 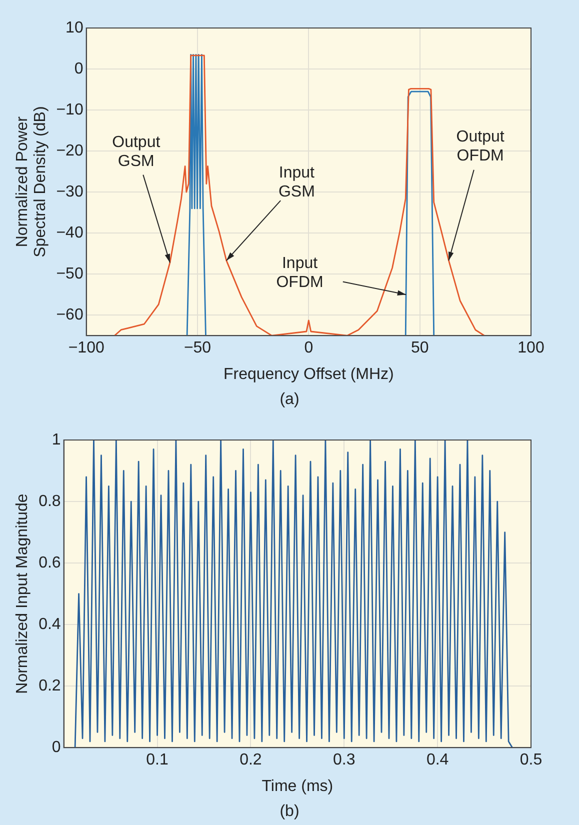 What do you see at coordinates (344, 760) in the screenshot?
I see `x-tick-label: 0.3` at bounding box center [344, 760].